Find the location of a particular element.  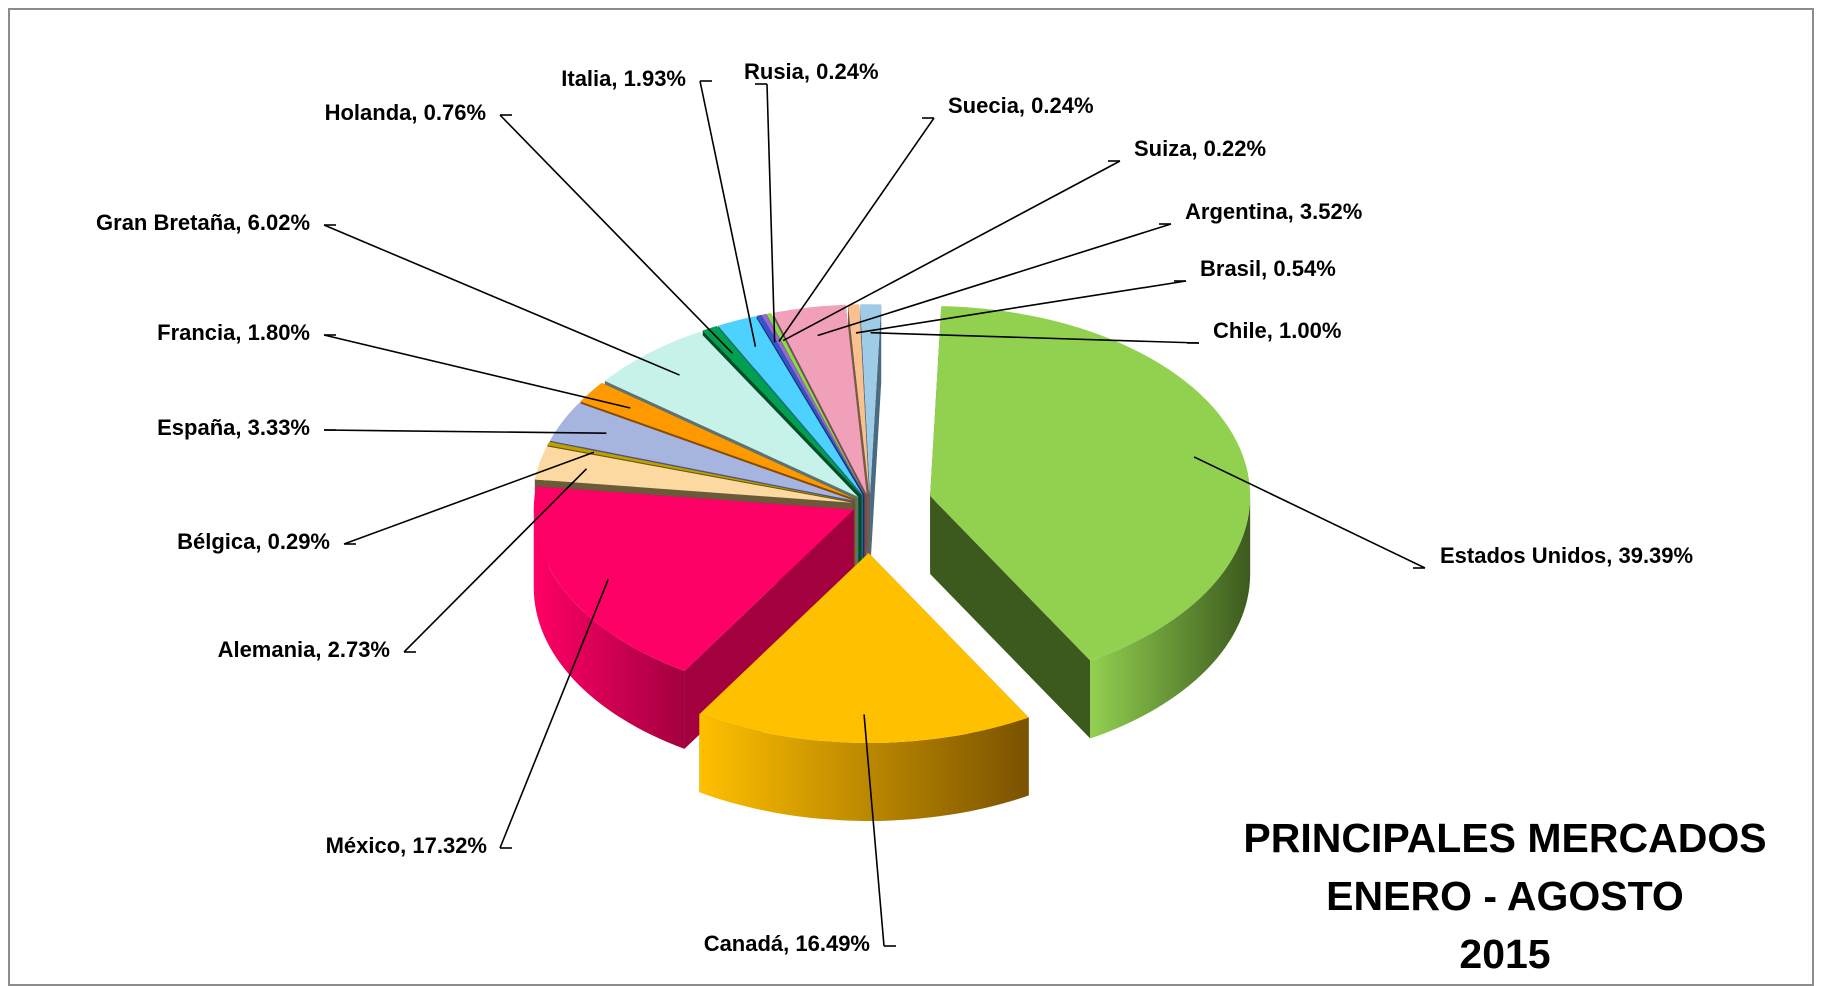

slice-label: Estados Unidos, 39.39% is located at coordinates (1566, 555).